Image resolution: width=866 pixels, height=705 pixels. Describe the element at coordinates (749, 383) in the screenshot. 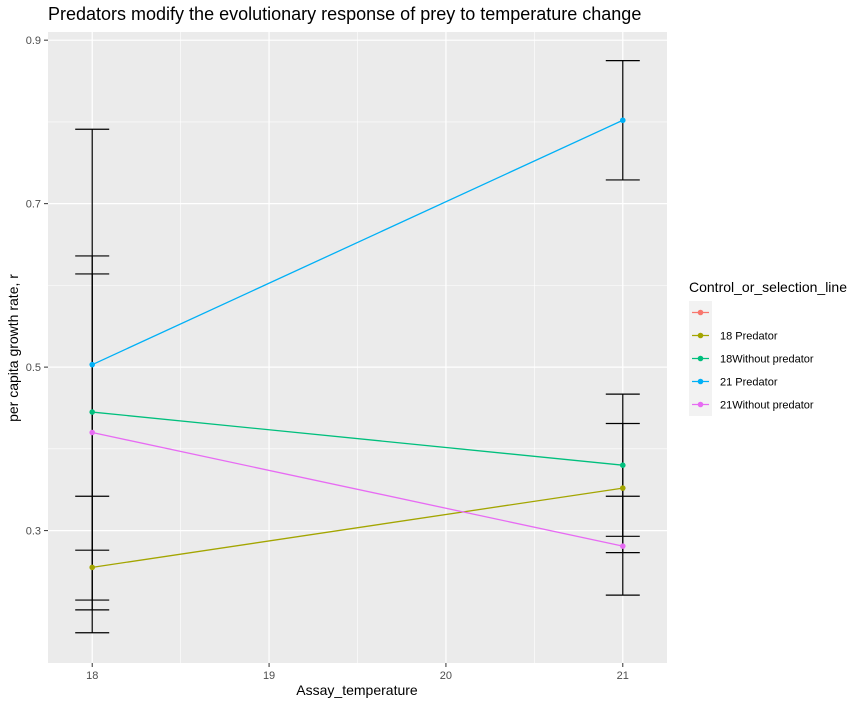

I see `legend-label: 21 Predator` at that location.